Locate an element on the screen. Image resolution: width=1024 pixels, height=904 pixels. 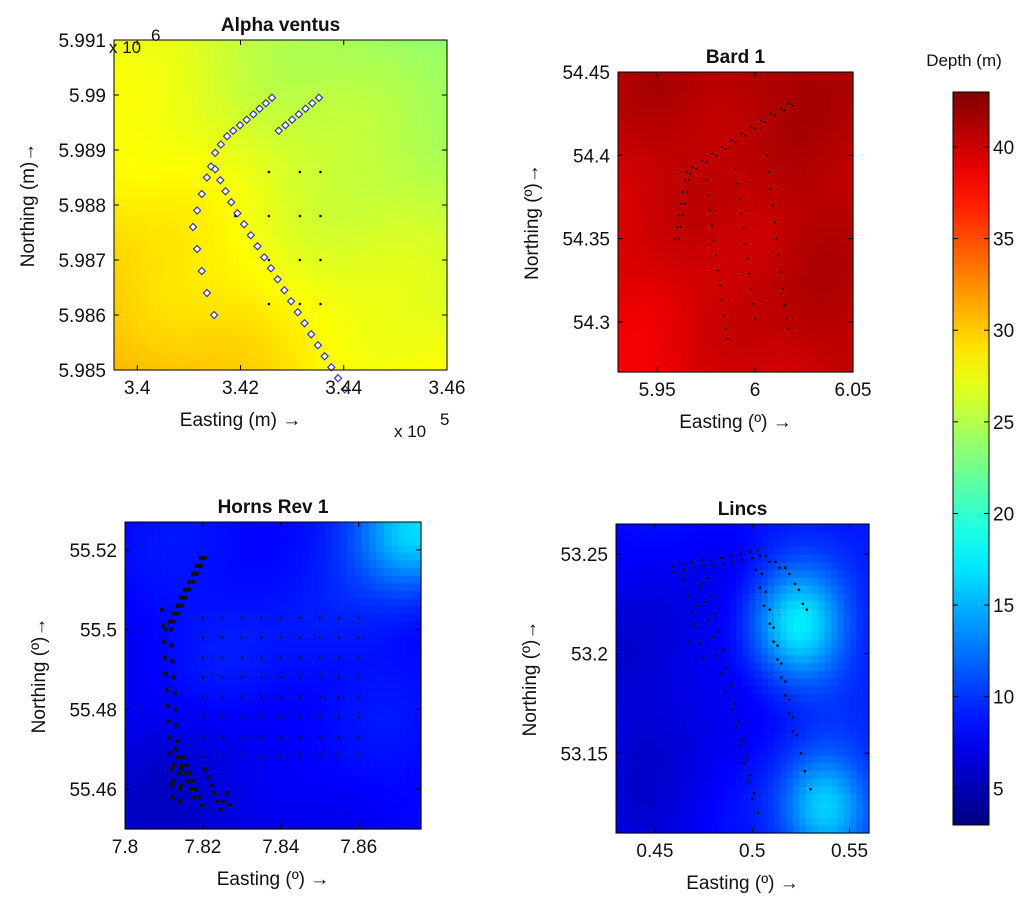
turbine-marker is located at coordinates (716, 255).